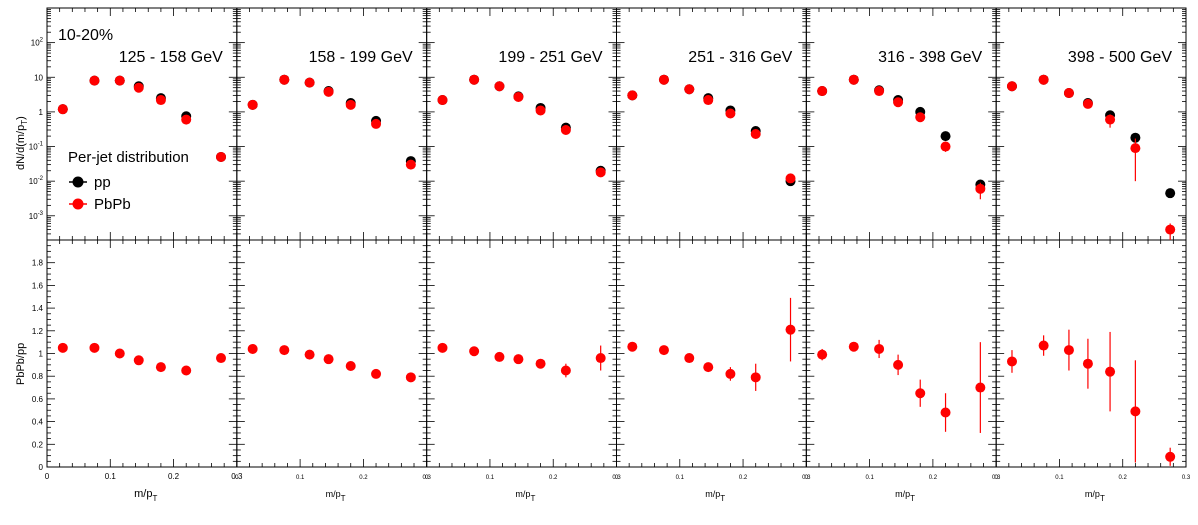 The image size is (1198, 525). What do you see at coordinates (1120, 57) in the screenshot?
I see `panel-energy-label: 398 - 500 GeV` at bounding box center [1120, 57].